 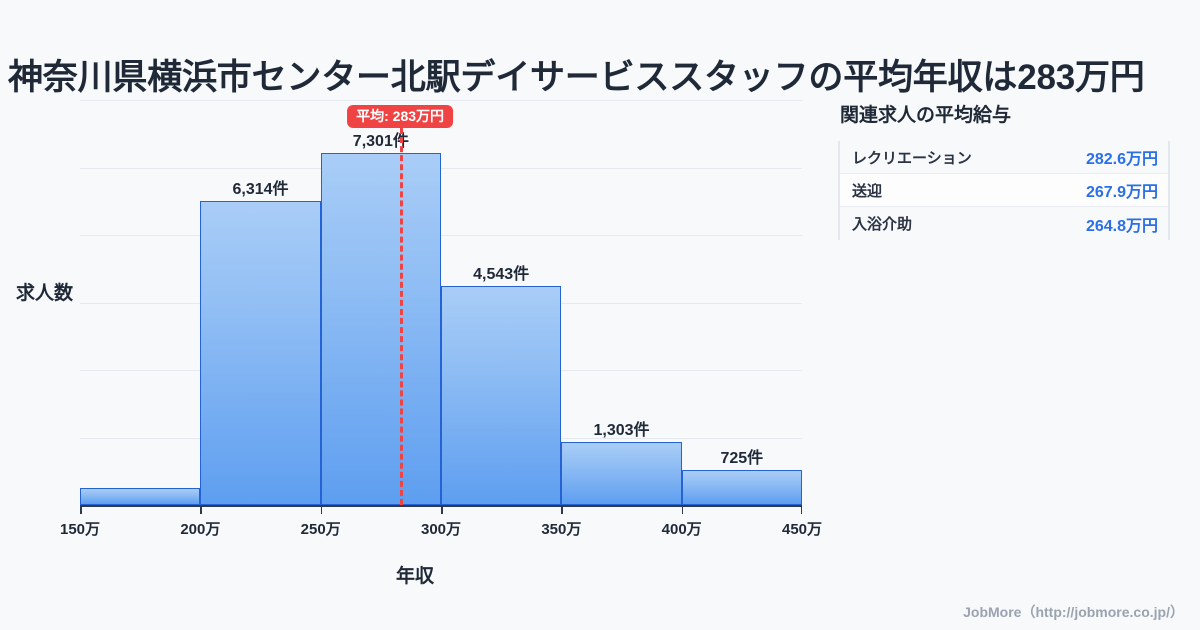 I want to click on bar-value-label: 725件, so click(x=742, y=459).